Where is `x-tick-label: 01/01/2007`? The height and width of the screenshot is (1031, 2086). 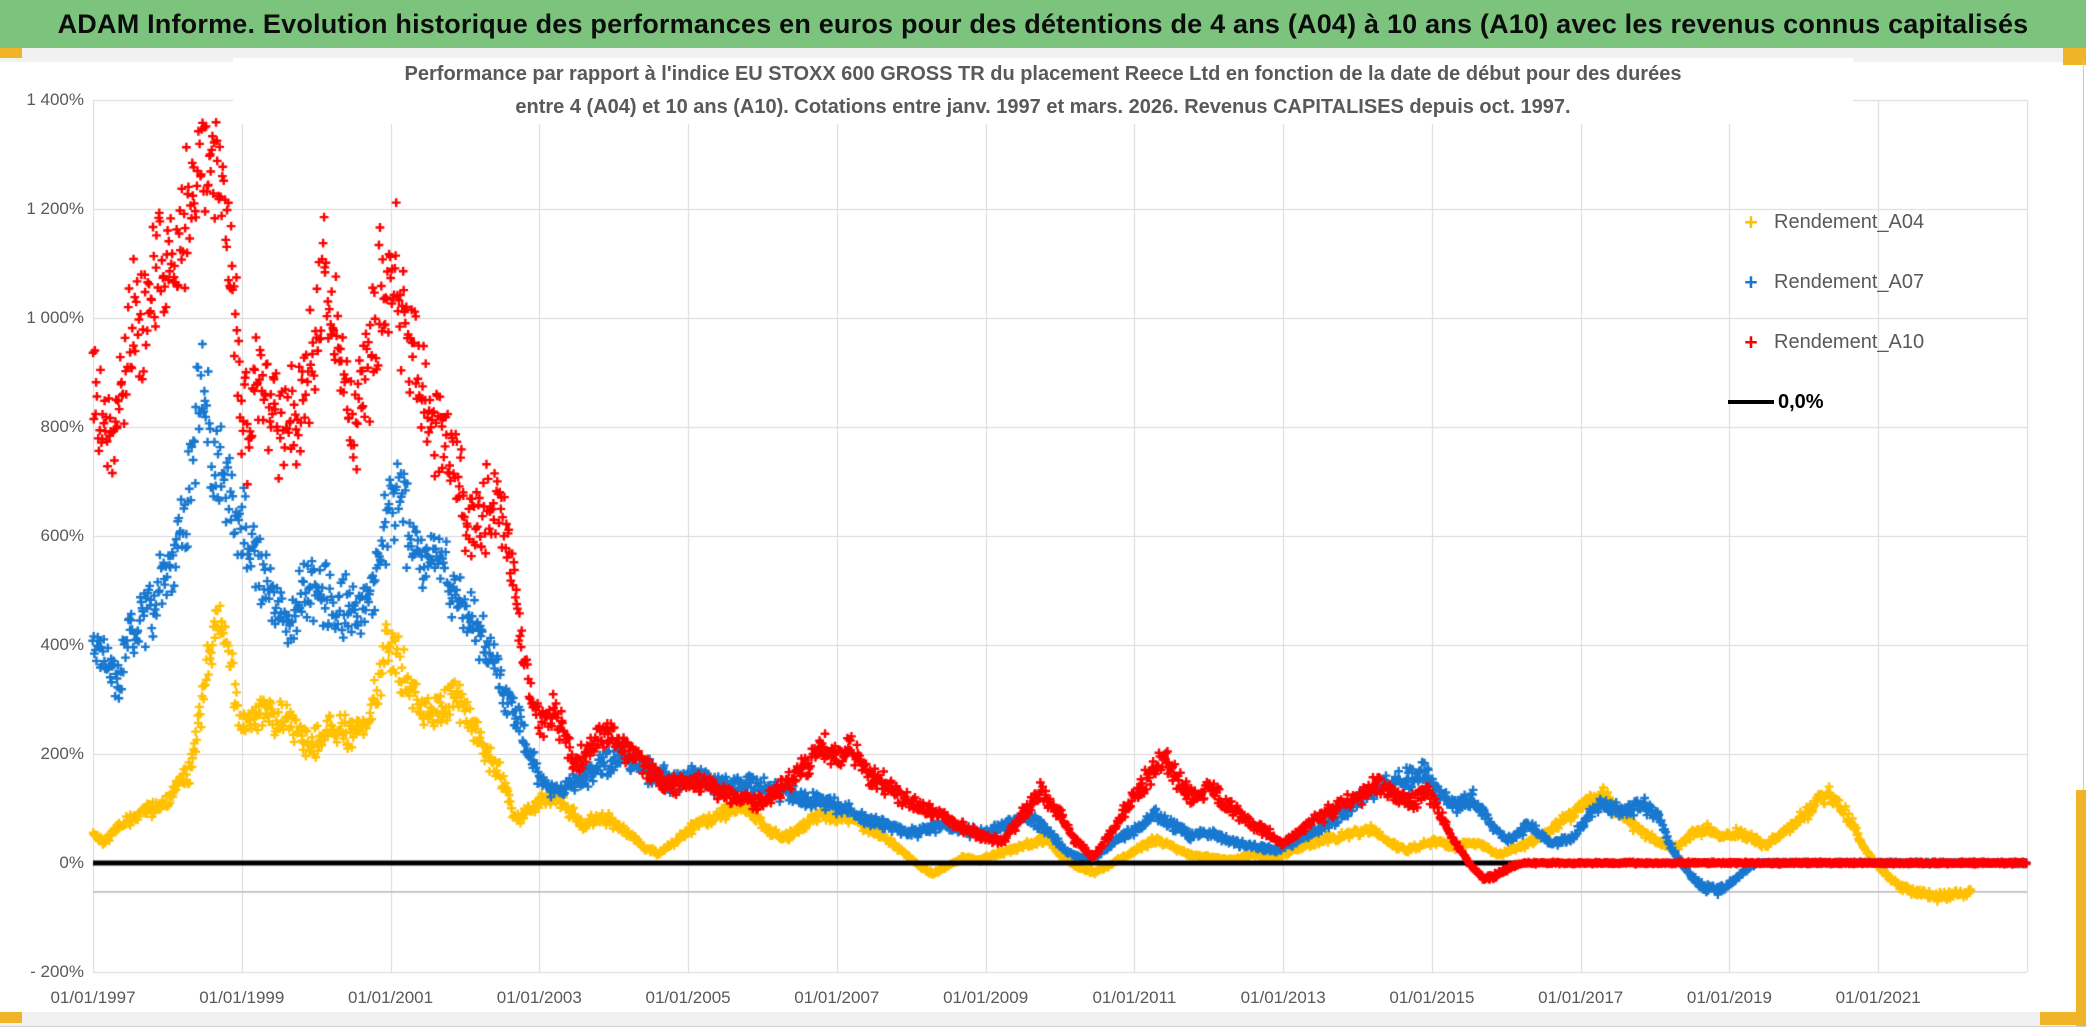
x-tick-label: 01/01/2007 is located at coordinates (837, 997).